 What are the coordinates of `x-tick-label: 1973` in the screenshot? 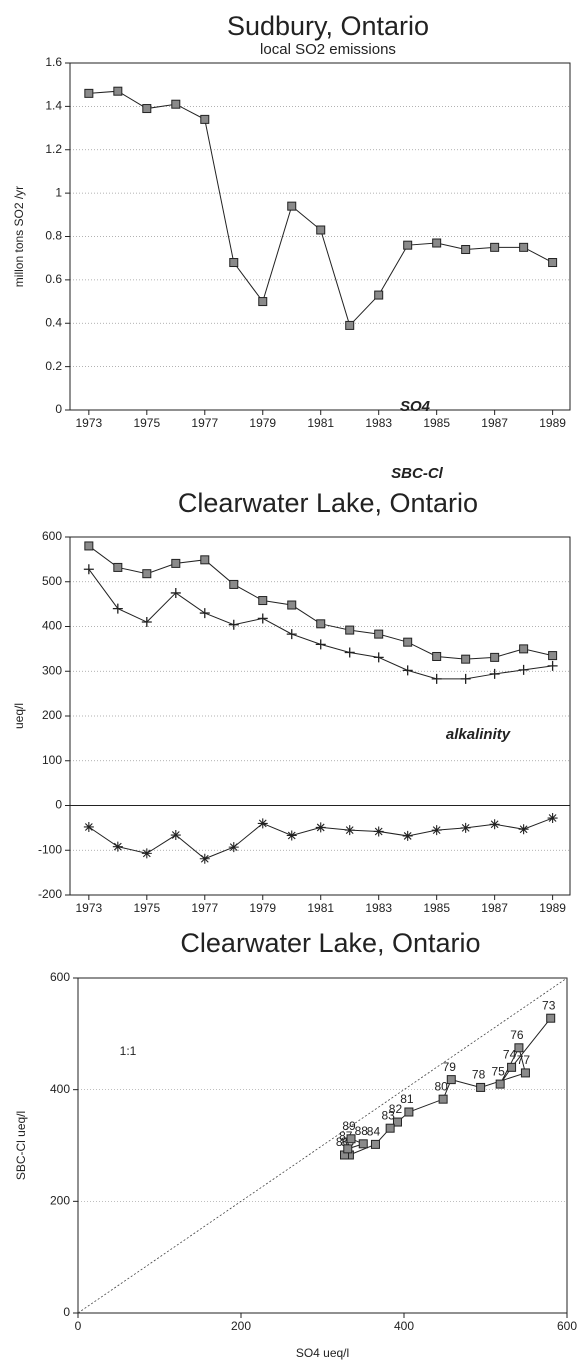 It's located at (88, 908).